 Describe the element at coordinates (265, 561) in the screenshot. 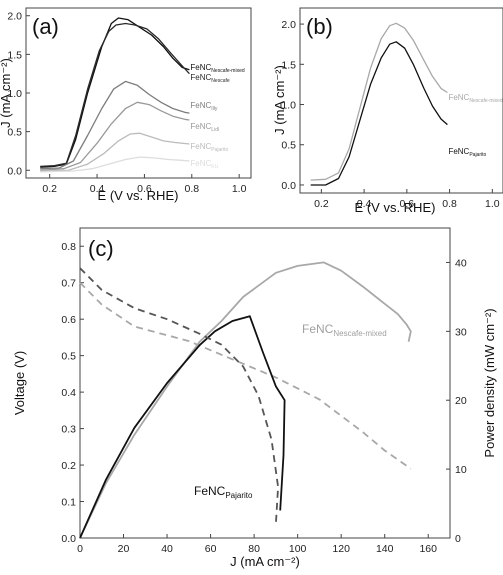

I see `x-axis-label: J (mA cm⁻²)` at that location.